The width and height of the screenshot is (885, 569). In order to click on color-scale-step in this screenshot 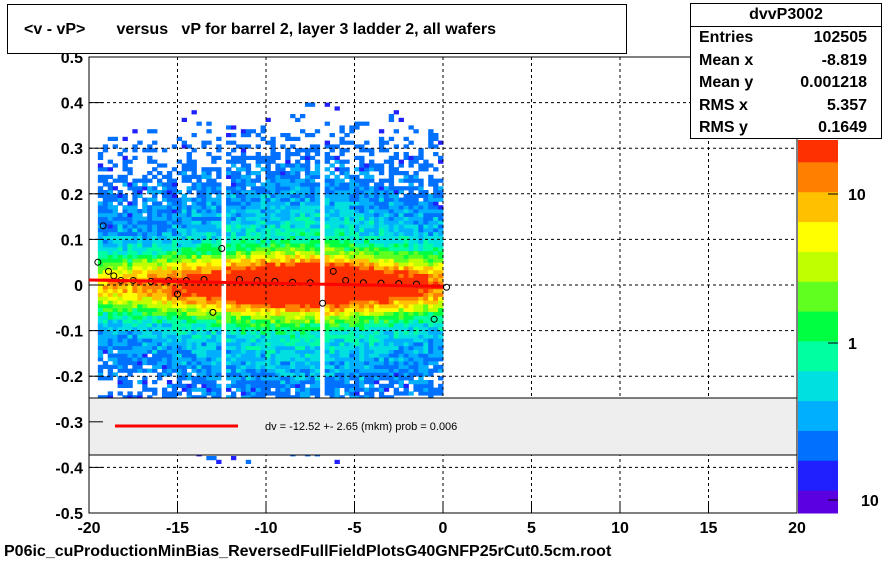, I will do `click(818, 345)`.